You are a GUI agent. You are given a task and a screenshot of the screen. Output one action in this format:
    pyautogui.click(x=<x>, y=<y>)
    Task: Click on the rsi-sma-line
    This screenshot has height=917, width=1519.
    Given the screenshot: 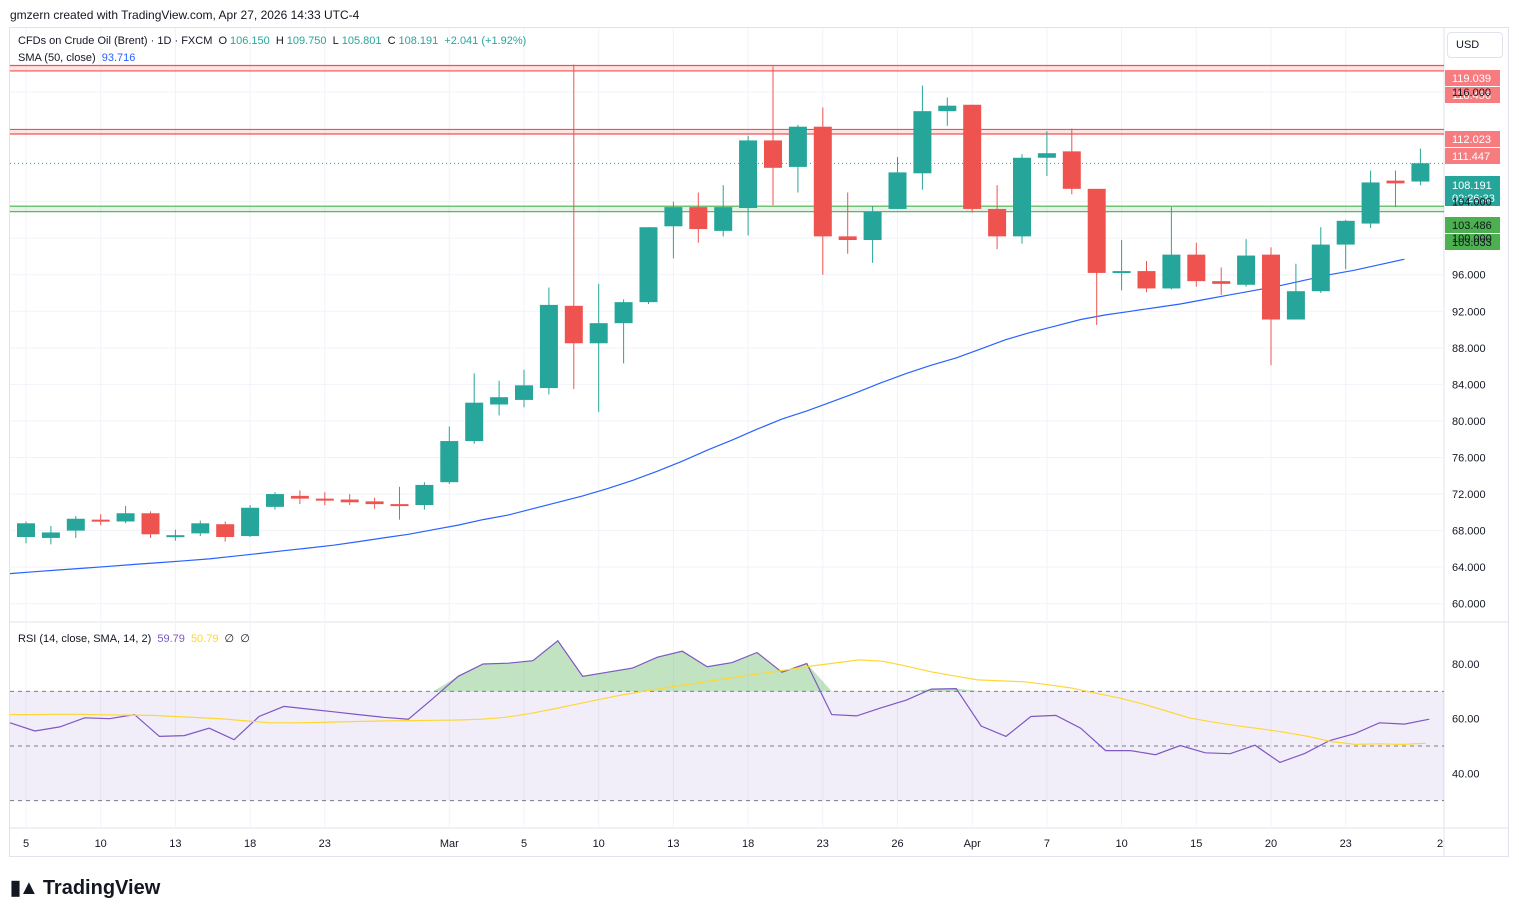 What is the action you would take?
    pyautogui.click(x=718, y=702)
    